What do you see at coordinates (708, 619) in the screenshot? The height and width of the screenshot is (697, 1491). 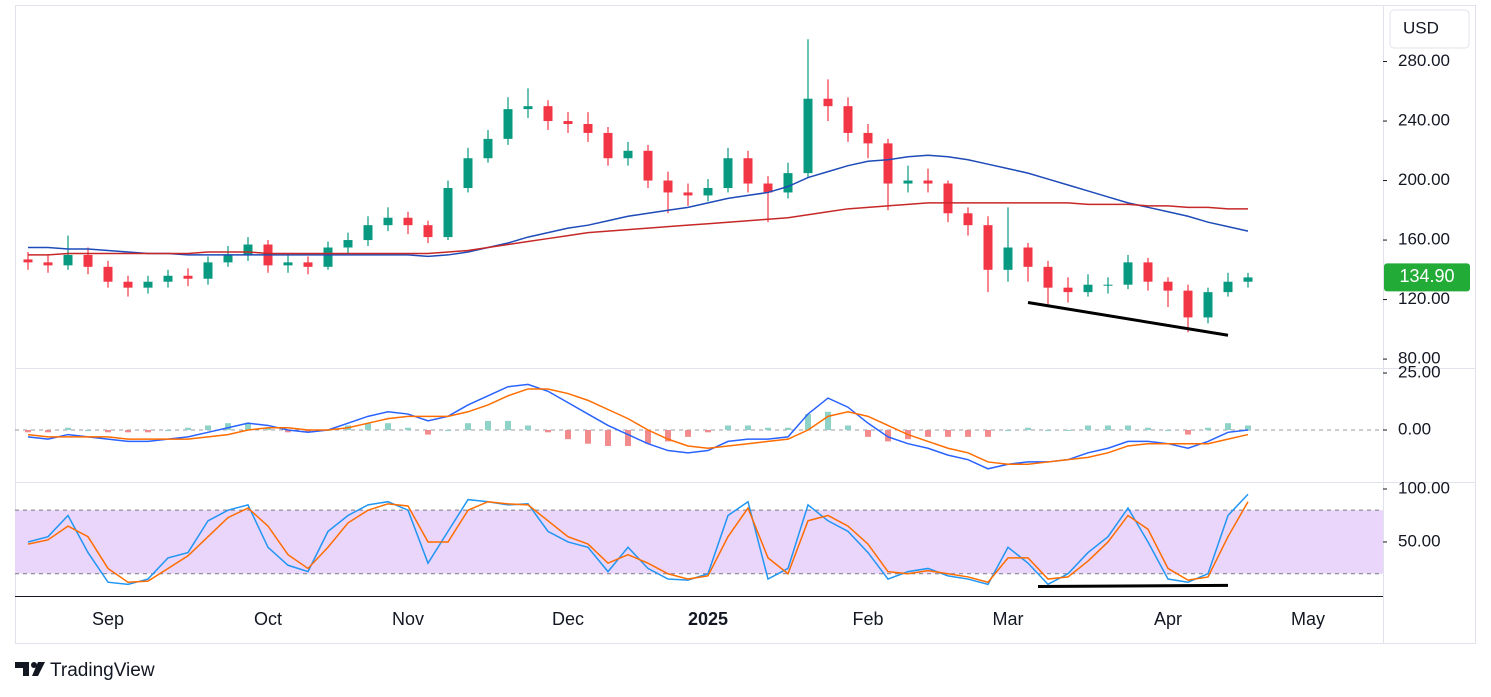 I see `x-tick-label: 2025` at bounding box center [708, 619].